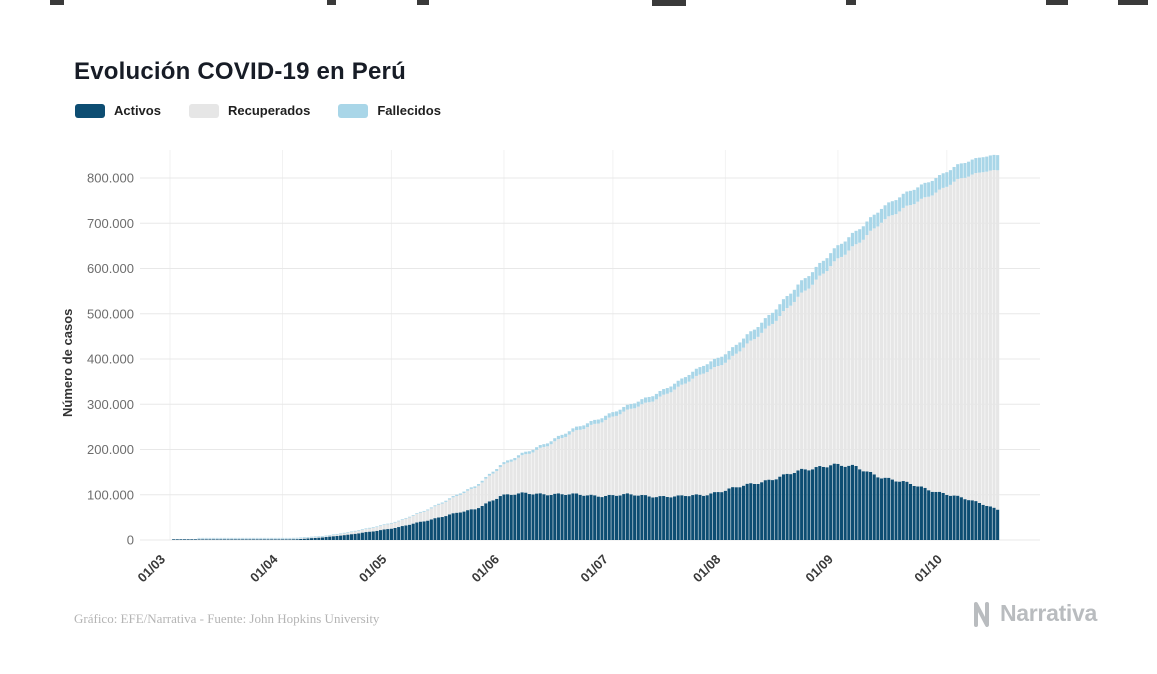 This screenshot has width=1157, height=674. Describe the element at coordinates (264, 568) in the screenshot. I see `x-tick-label: 01/04` at that location.